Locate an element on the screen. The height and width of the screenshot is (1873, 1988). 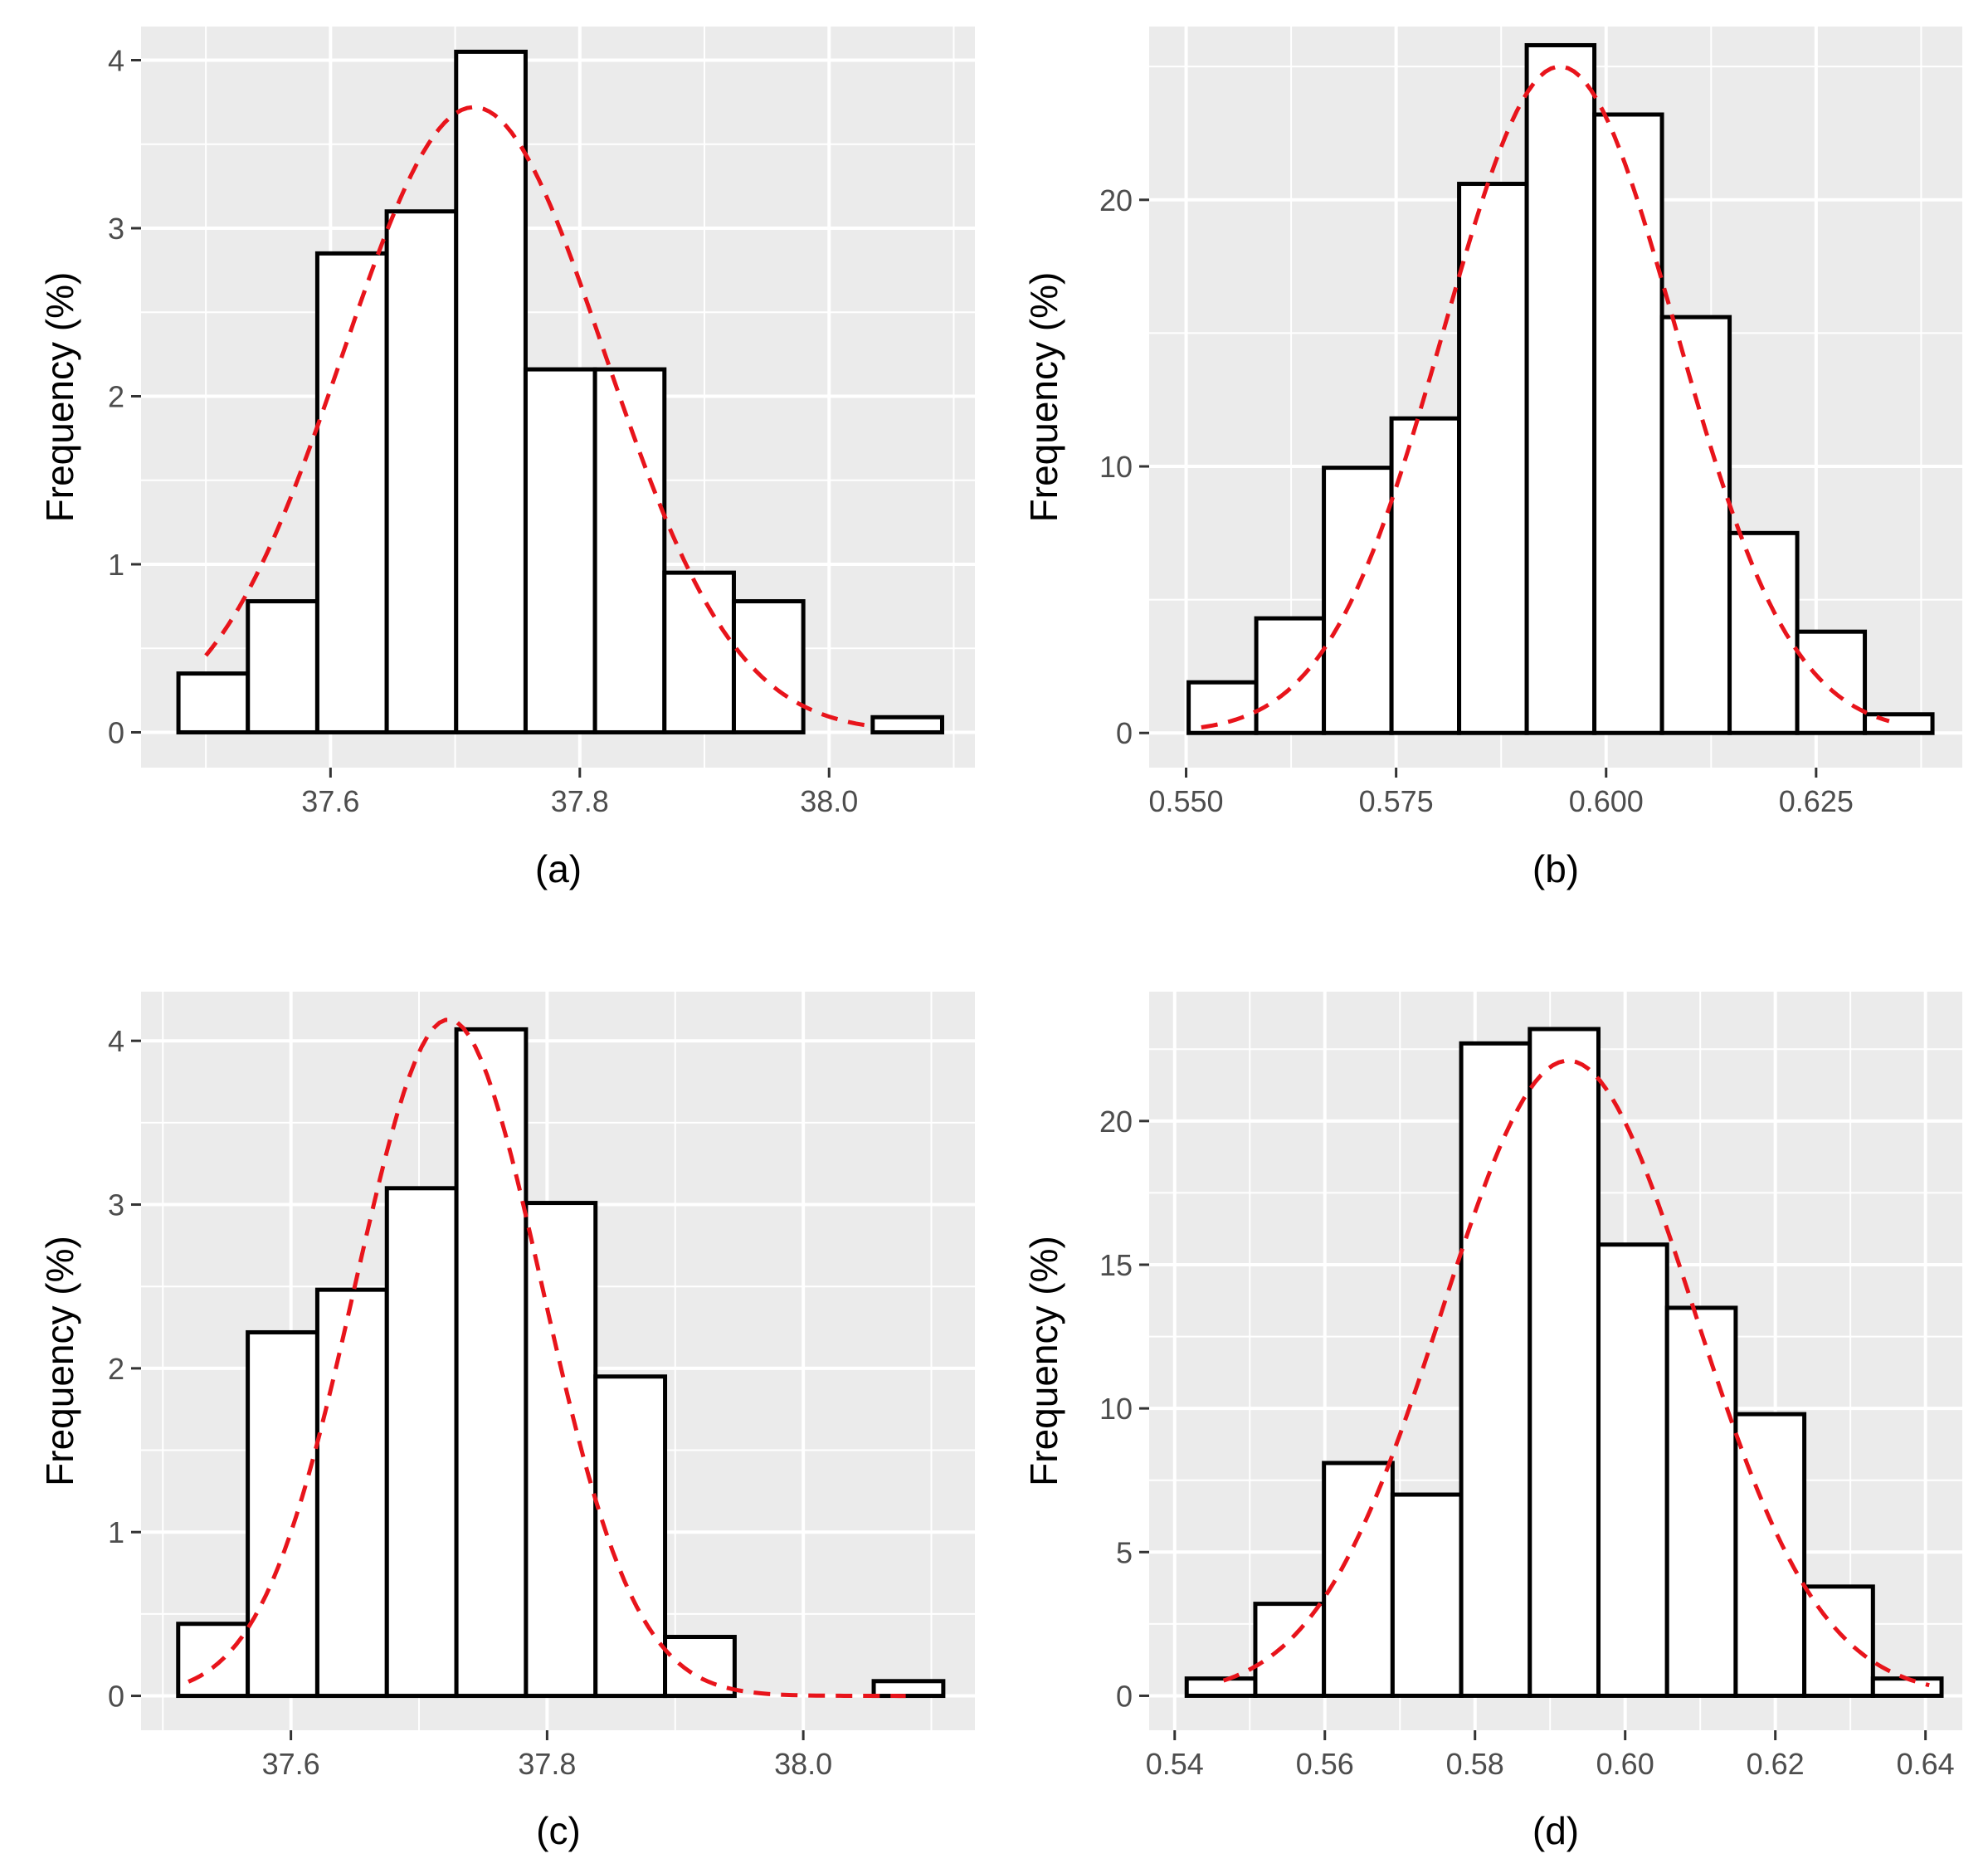
x-tick-label: 0.64 is located at coordinates (1926, 1764).